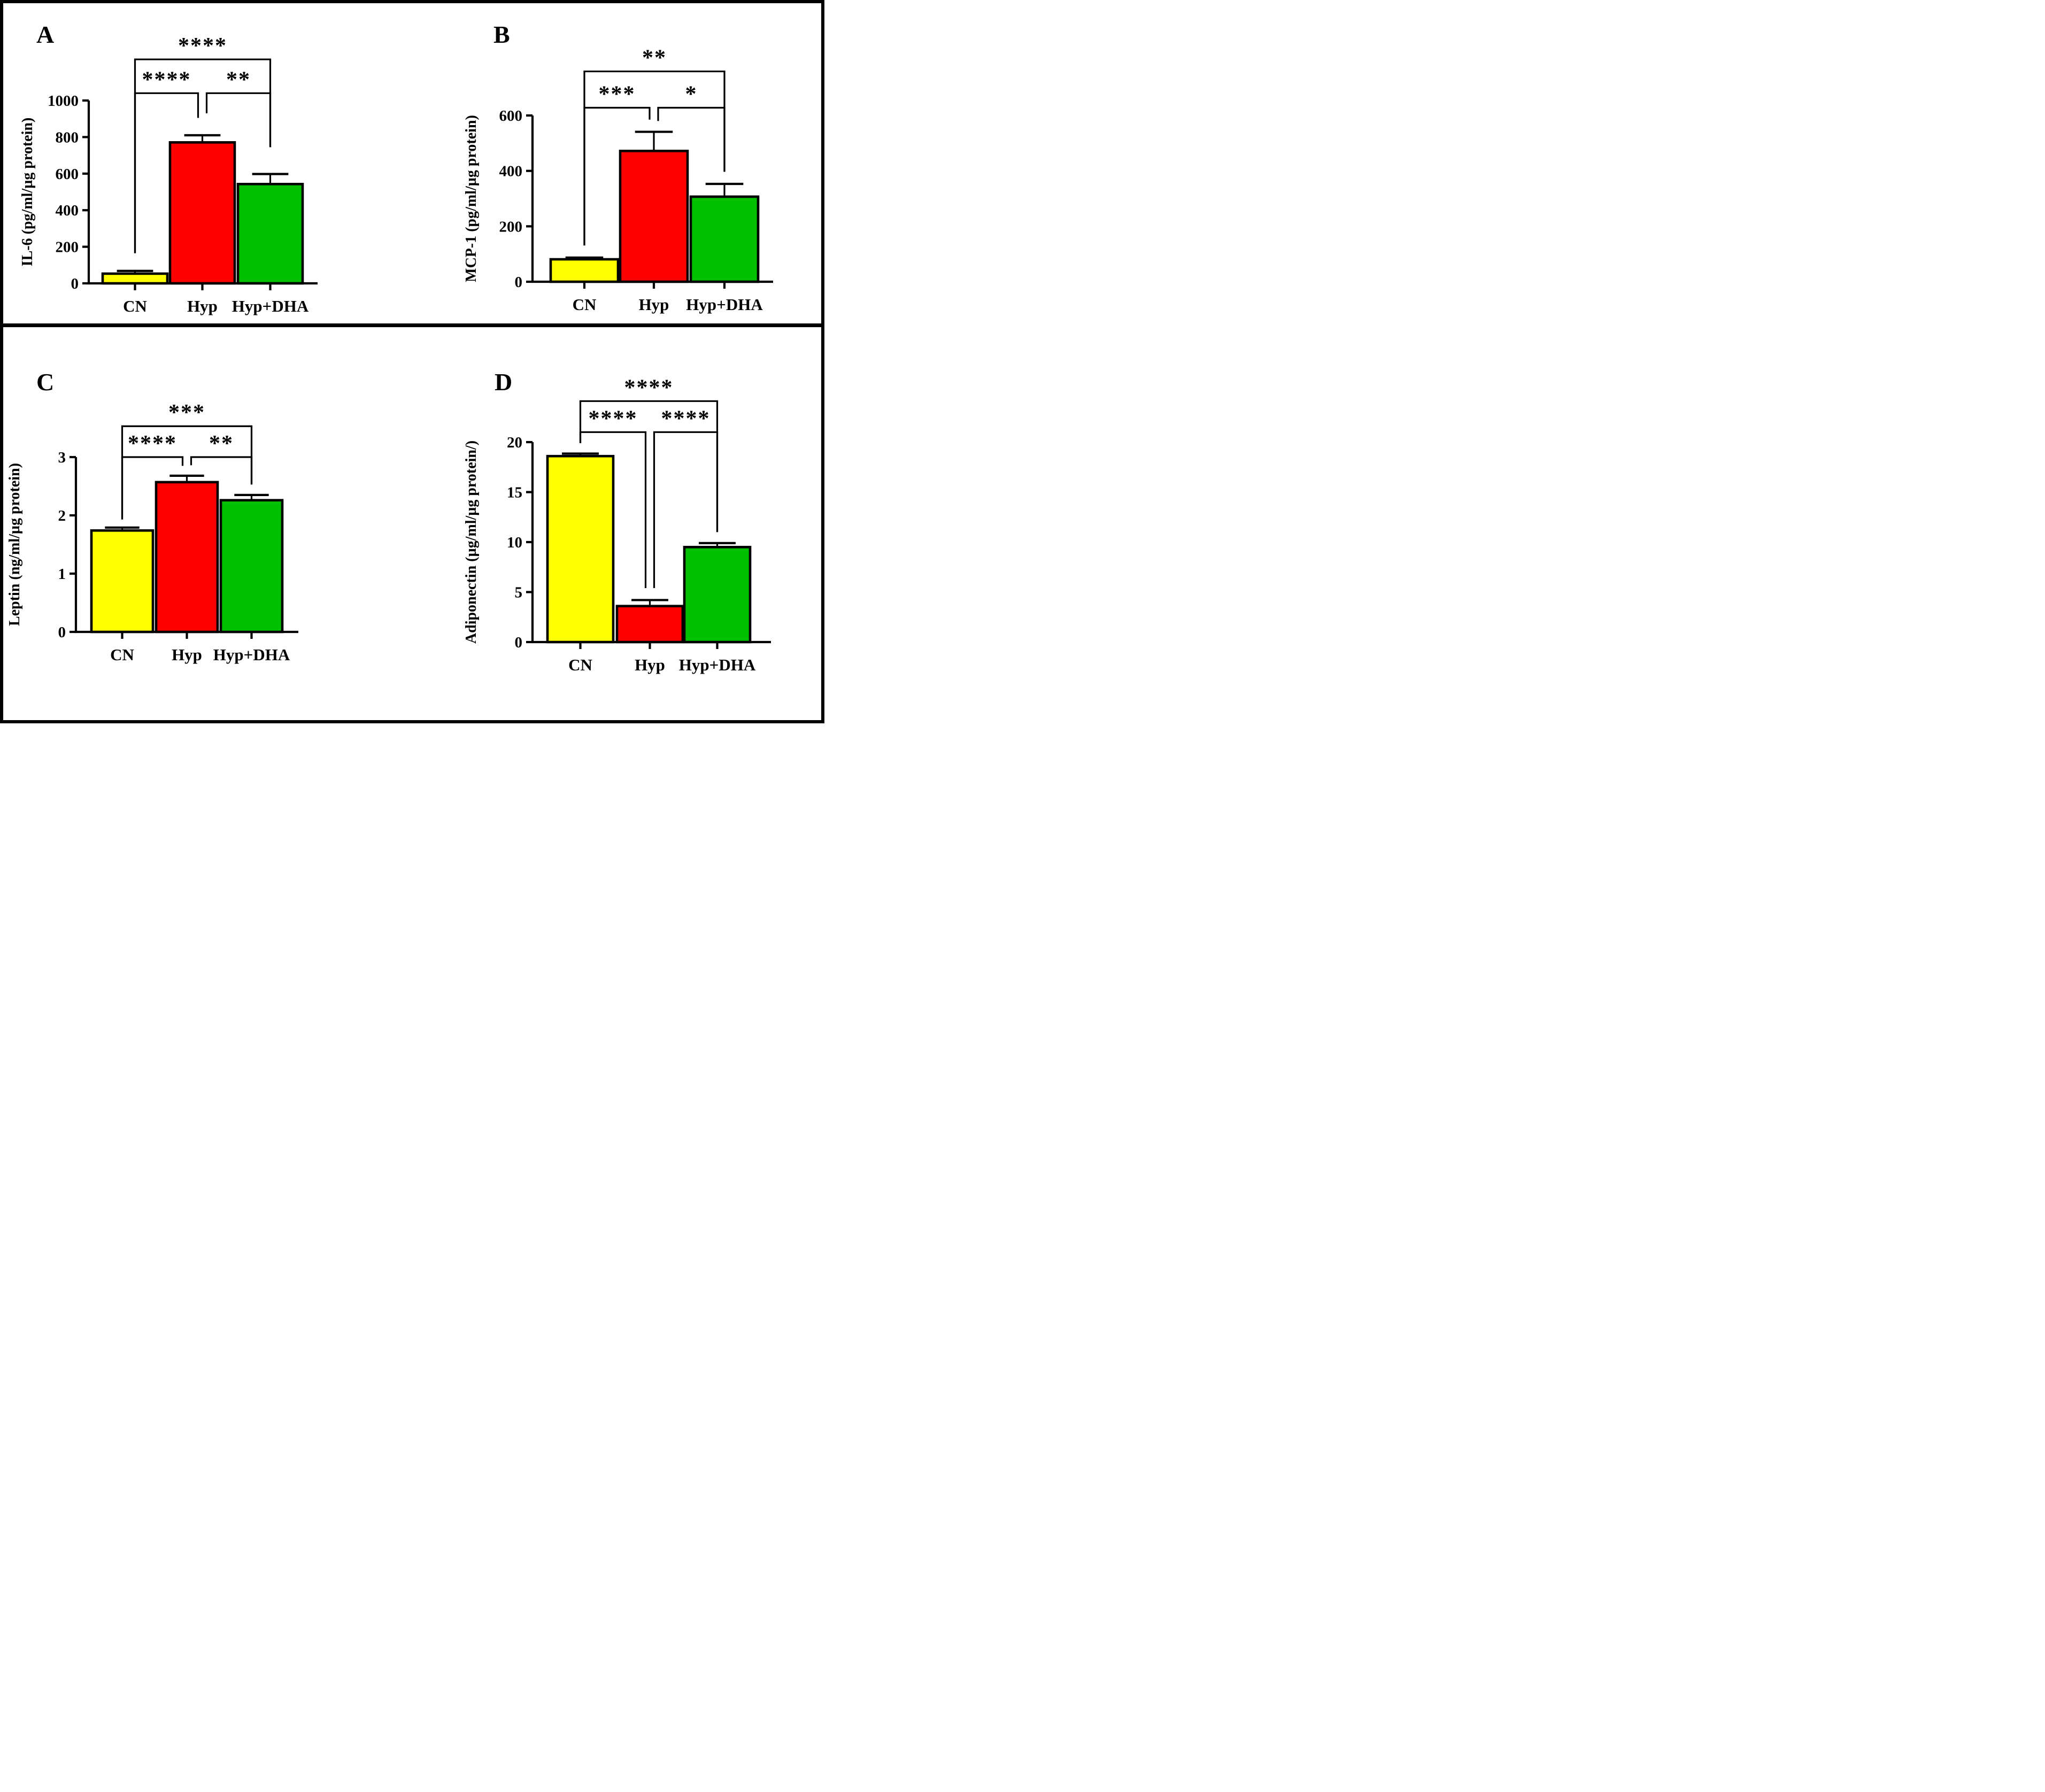 The image size is (2045, 1792). I want to click on y-tick-label: 5, so click(519, 592).